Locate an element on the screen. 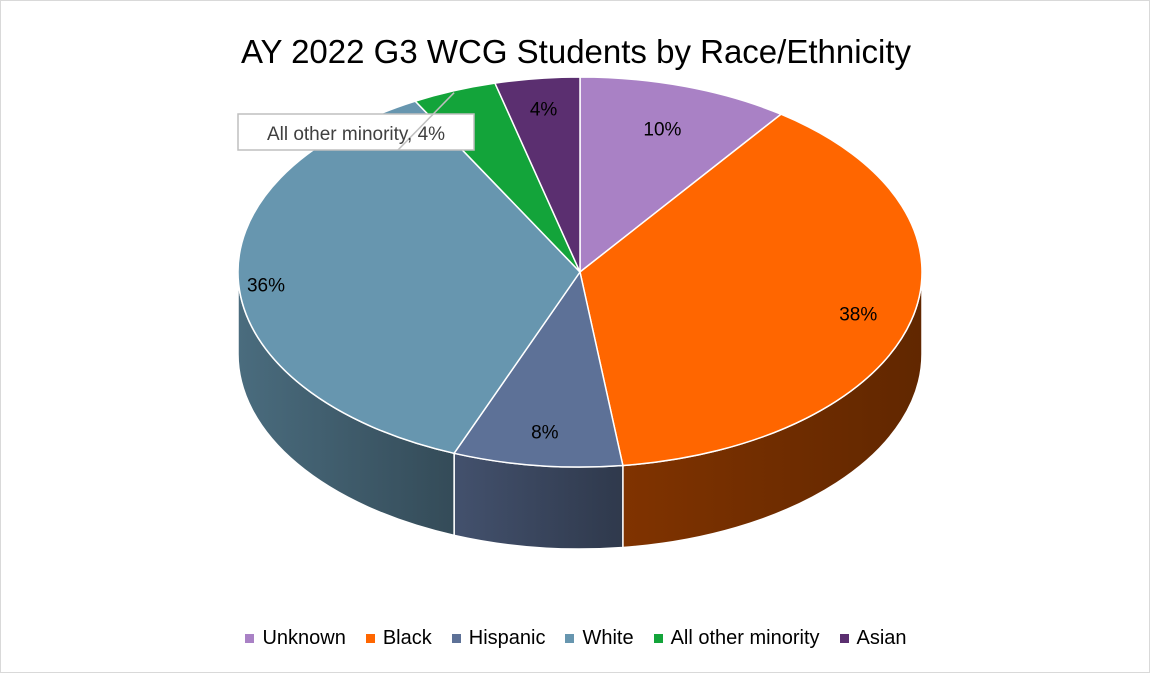 This screenshot has height=674, width=1151. legend-swatch-unknown is located at coordinates (250, 638).